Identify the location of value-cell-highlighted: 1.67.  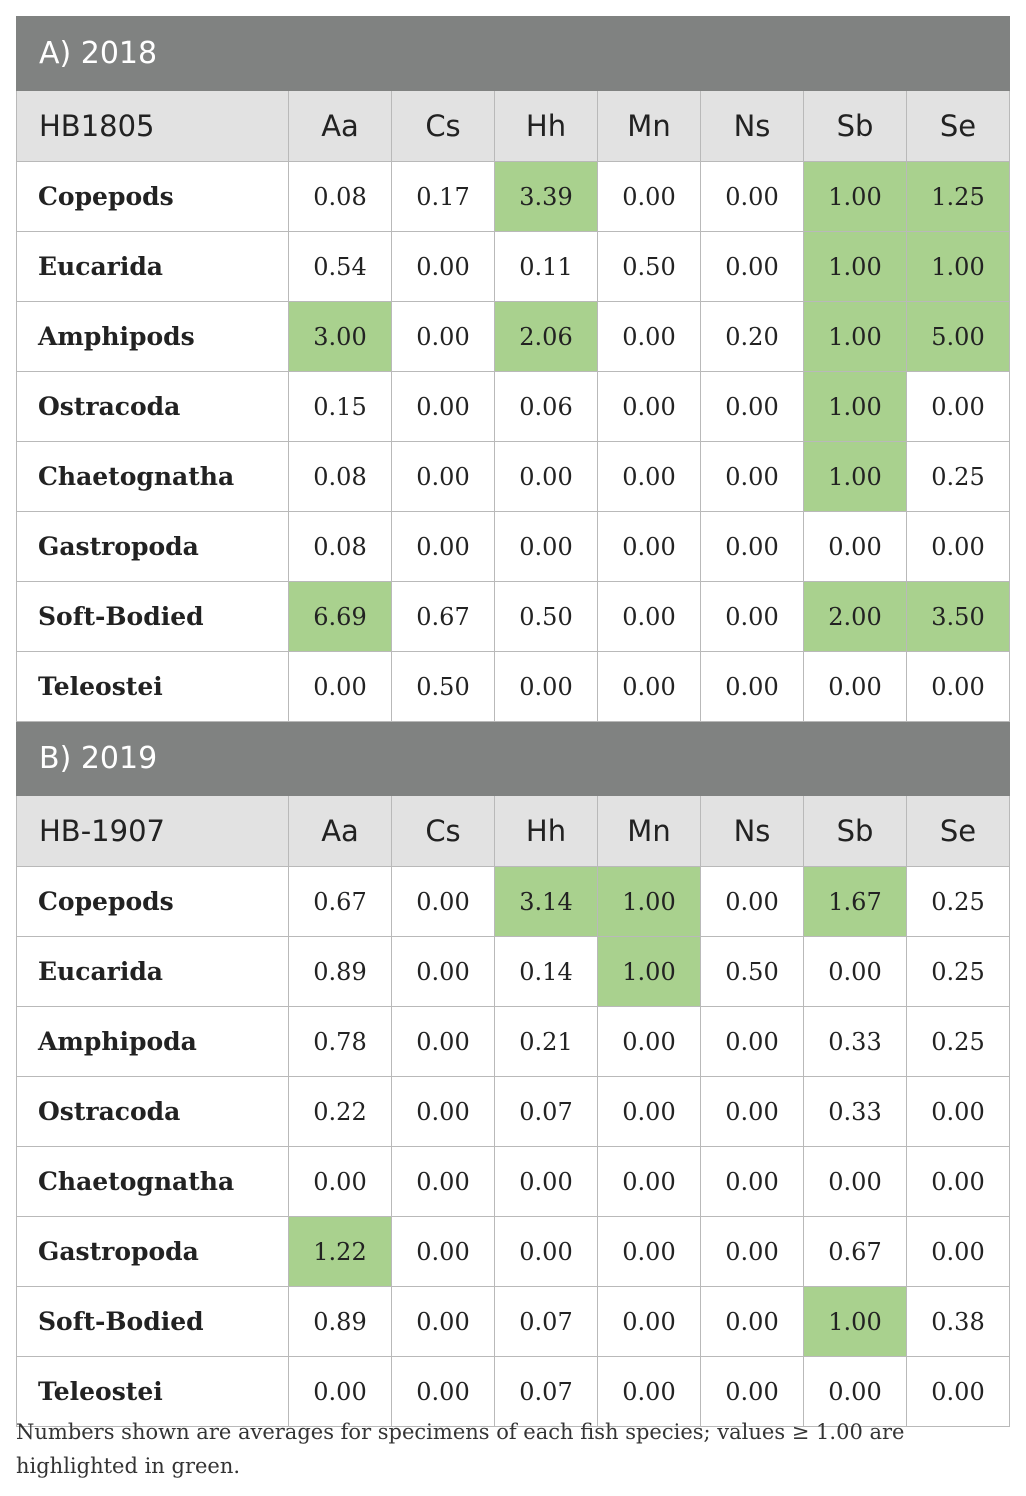
(855, 901).